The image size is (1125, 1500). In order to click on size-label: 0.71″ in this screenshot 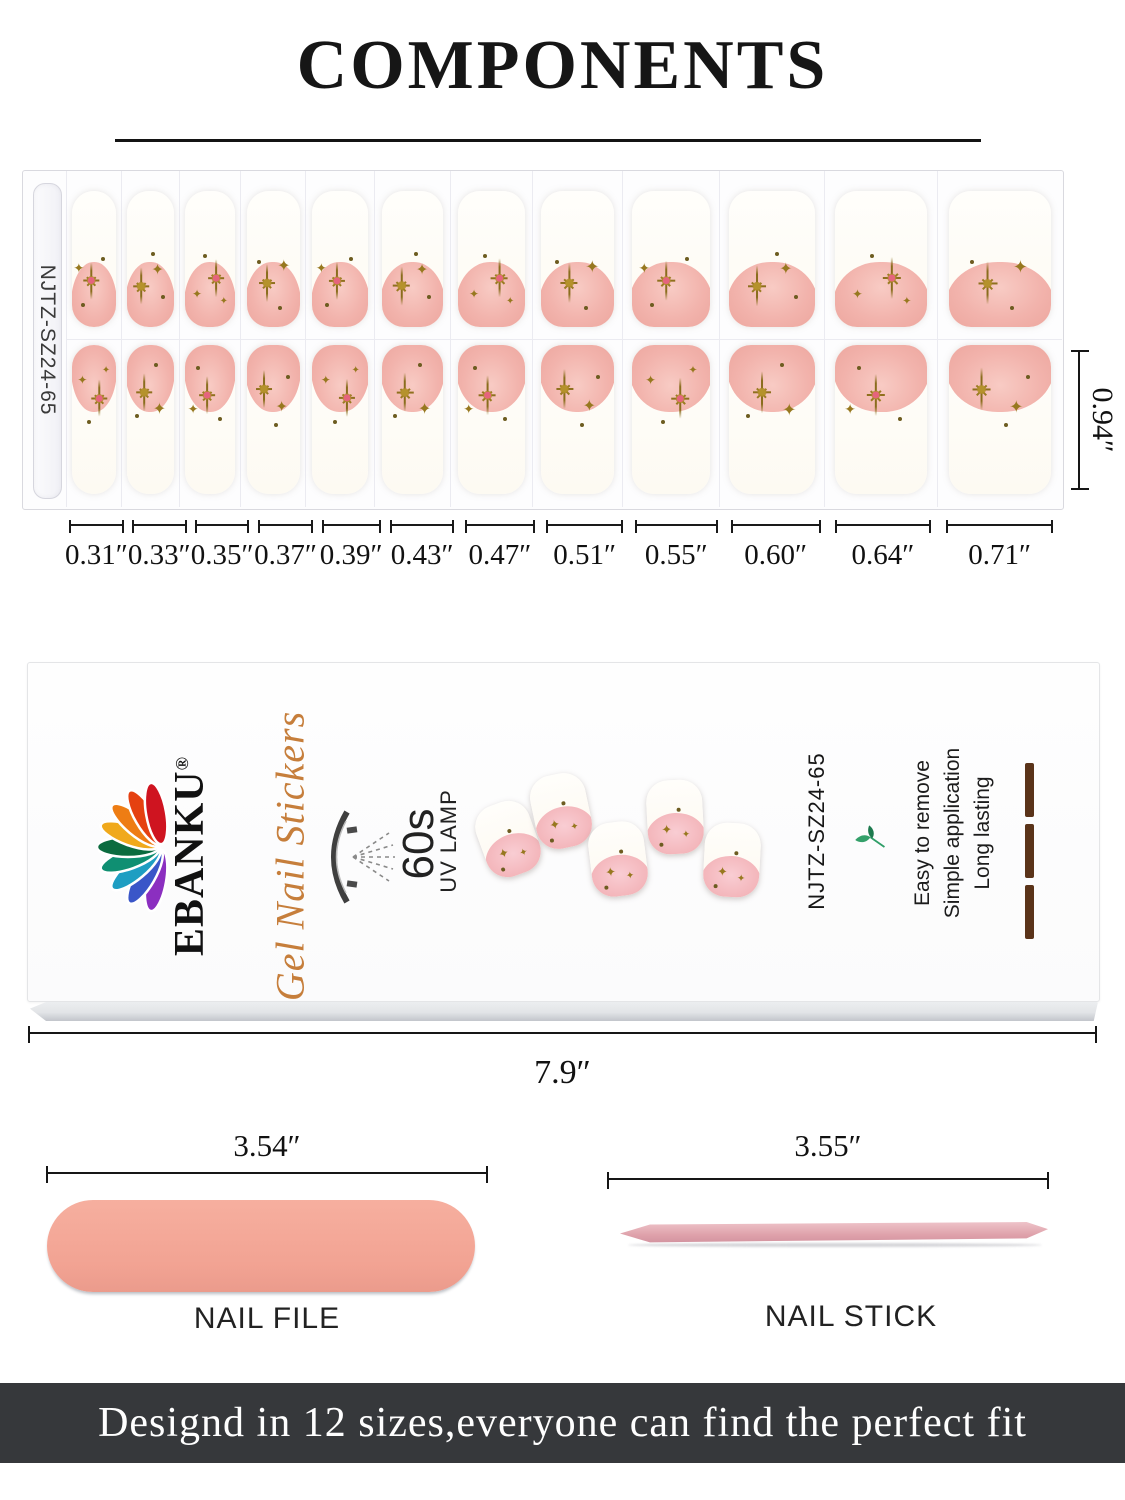, I will do `click(1000, 555)`.